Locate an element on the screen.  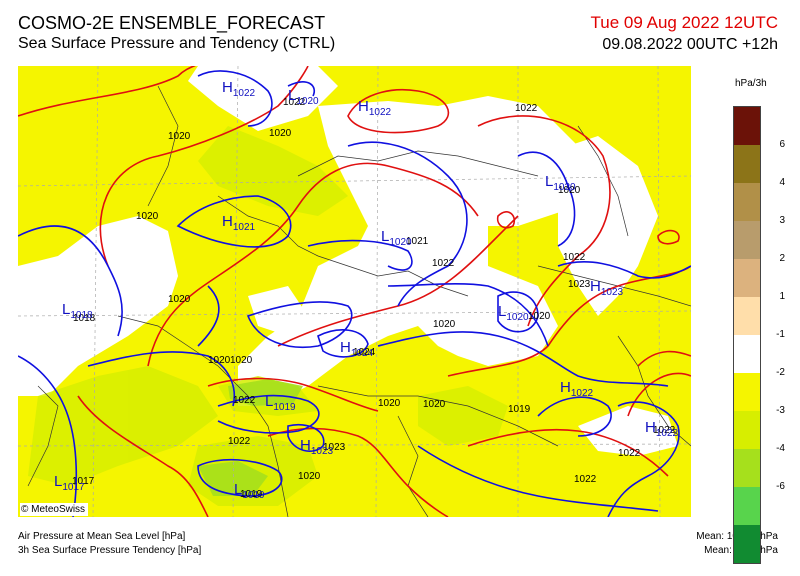
isobar-label: 1021 is located at coordinates (417, 241).